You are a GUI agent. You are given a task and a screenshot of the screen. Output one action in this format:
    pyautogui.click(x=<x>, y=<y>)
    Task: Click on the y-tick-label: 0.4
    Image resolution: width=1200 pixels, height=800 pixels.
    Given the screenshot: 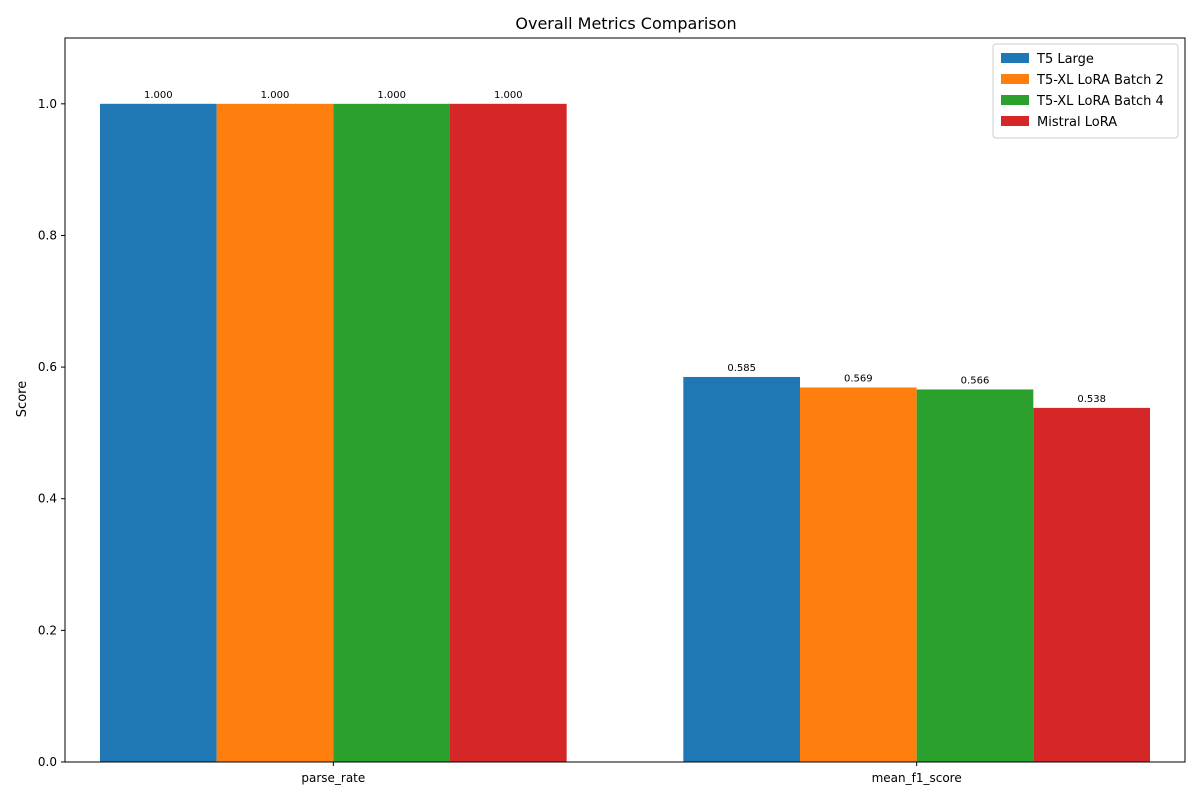 What is the action you would take?
    pyautogui.click(x=47, y=499)
    